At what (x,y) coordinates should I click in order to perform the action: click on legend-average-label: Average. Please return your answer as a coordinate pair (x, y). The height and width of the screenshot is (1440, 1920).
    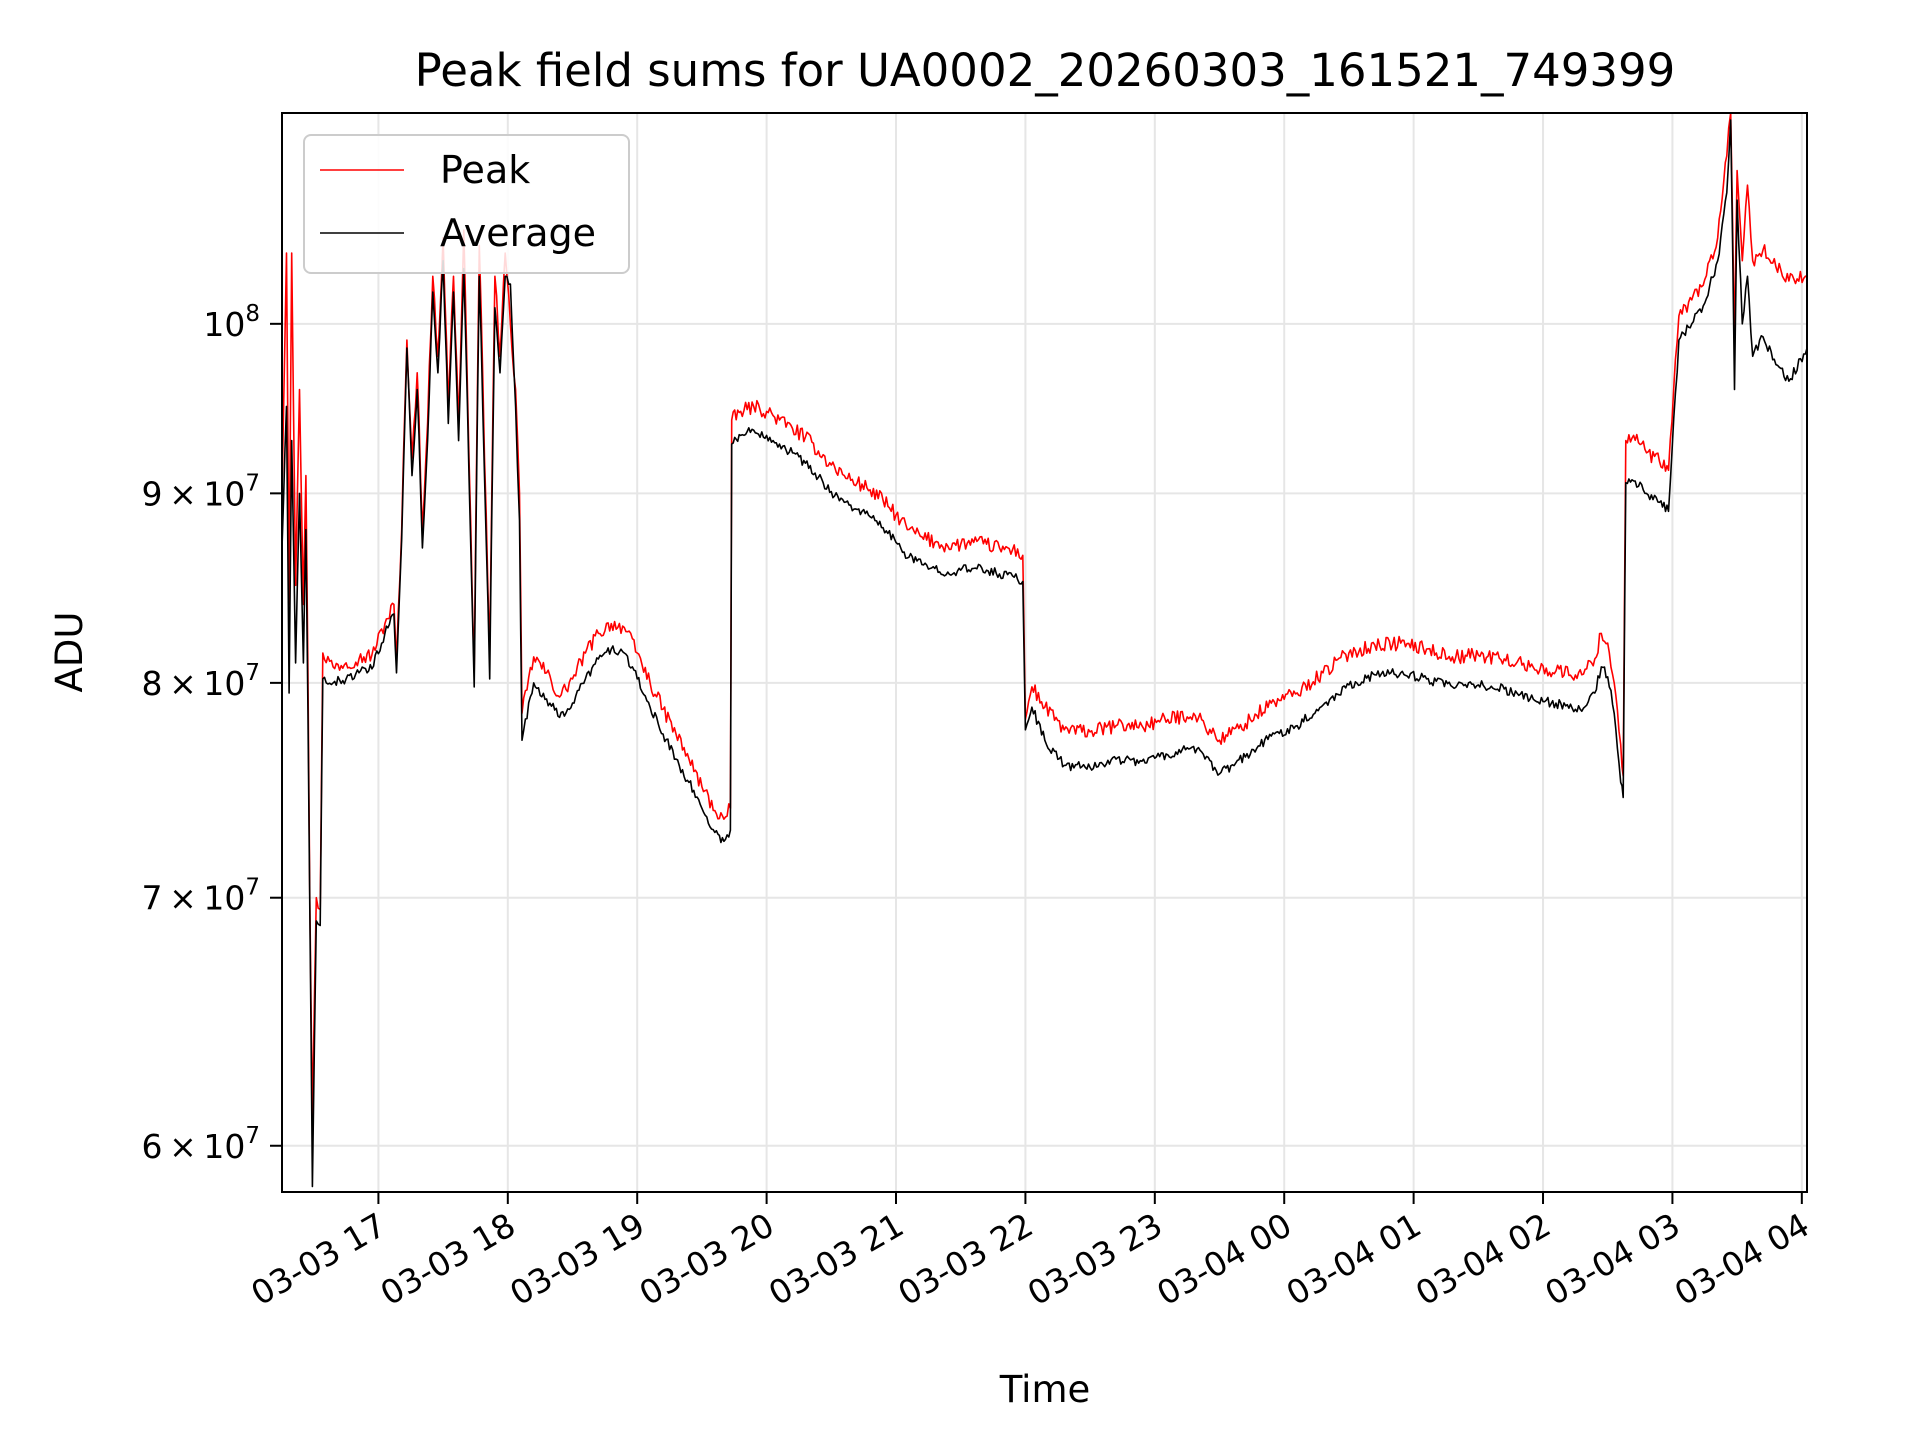
    Looking at the image, I should click on (518, 233).